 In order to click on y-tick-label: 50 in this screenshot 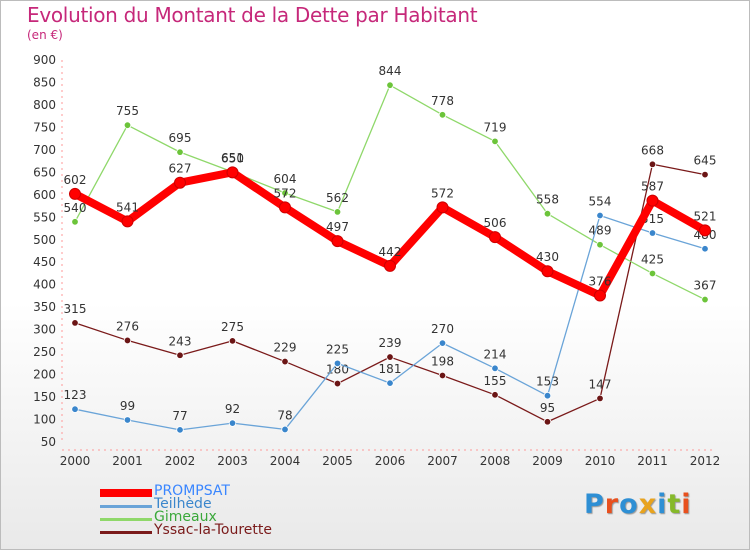, I will do `click(48, 442)`.